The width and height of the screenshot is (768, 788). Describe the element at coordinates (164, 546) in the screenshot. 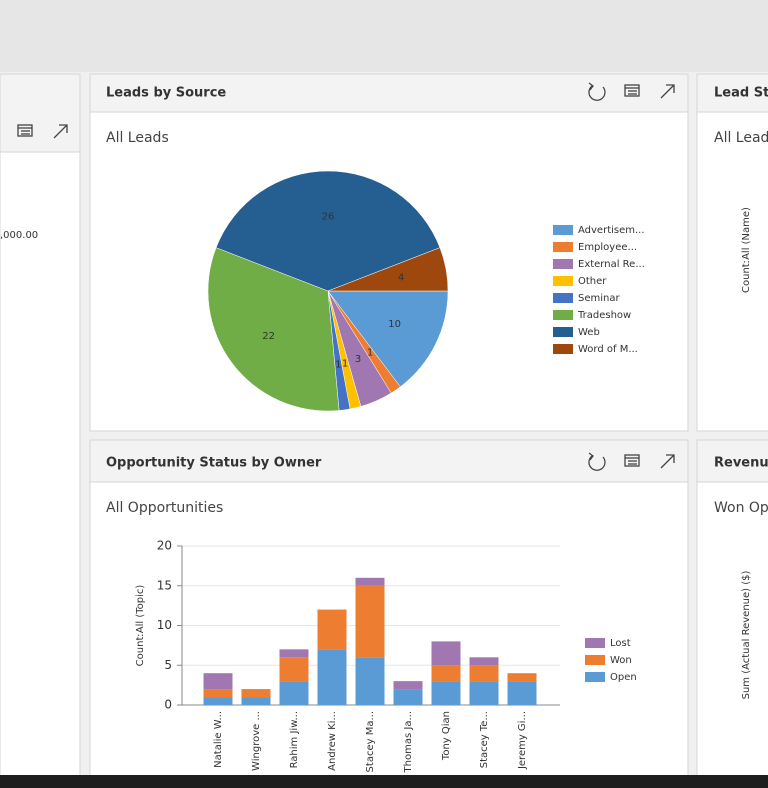

I see `y-tick-label: 20` at that location.